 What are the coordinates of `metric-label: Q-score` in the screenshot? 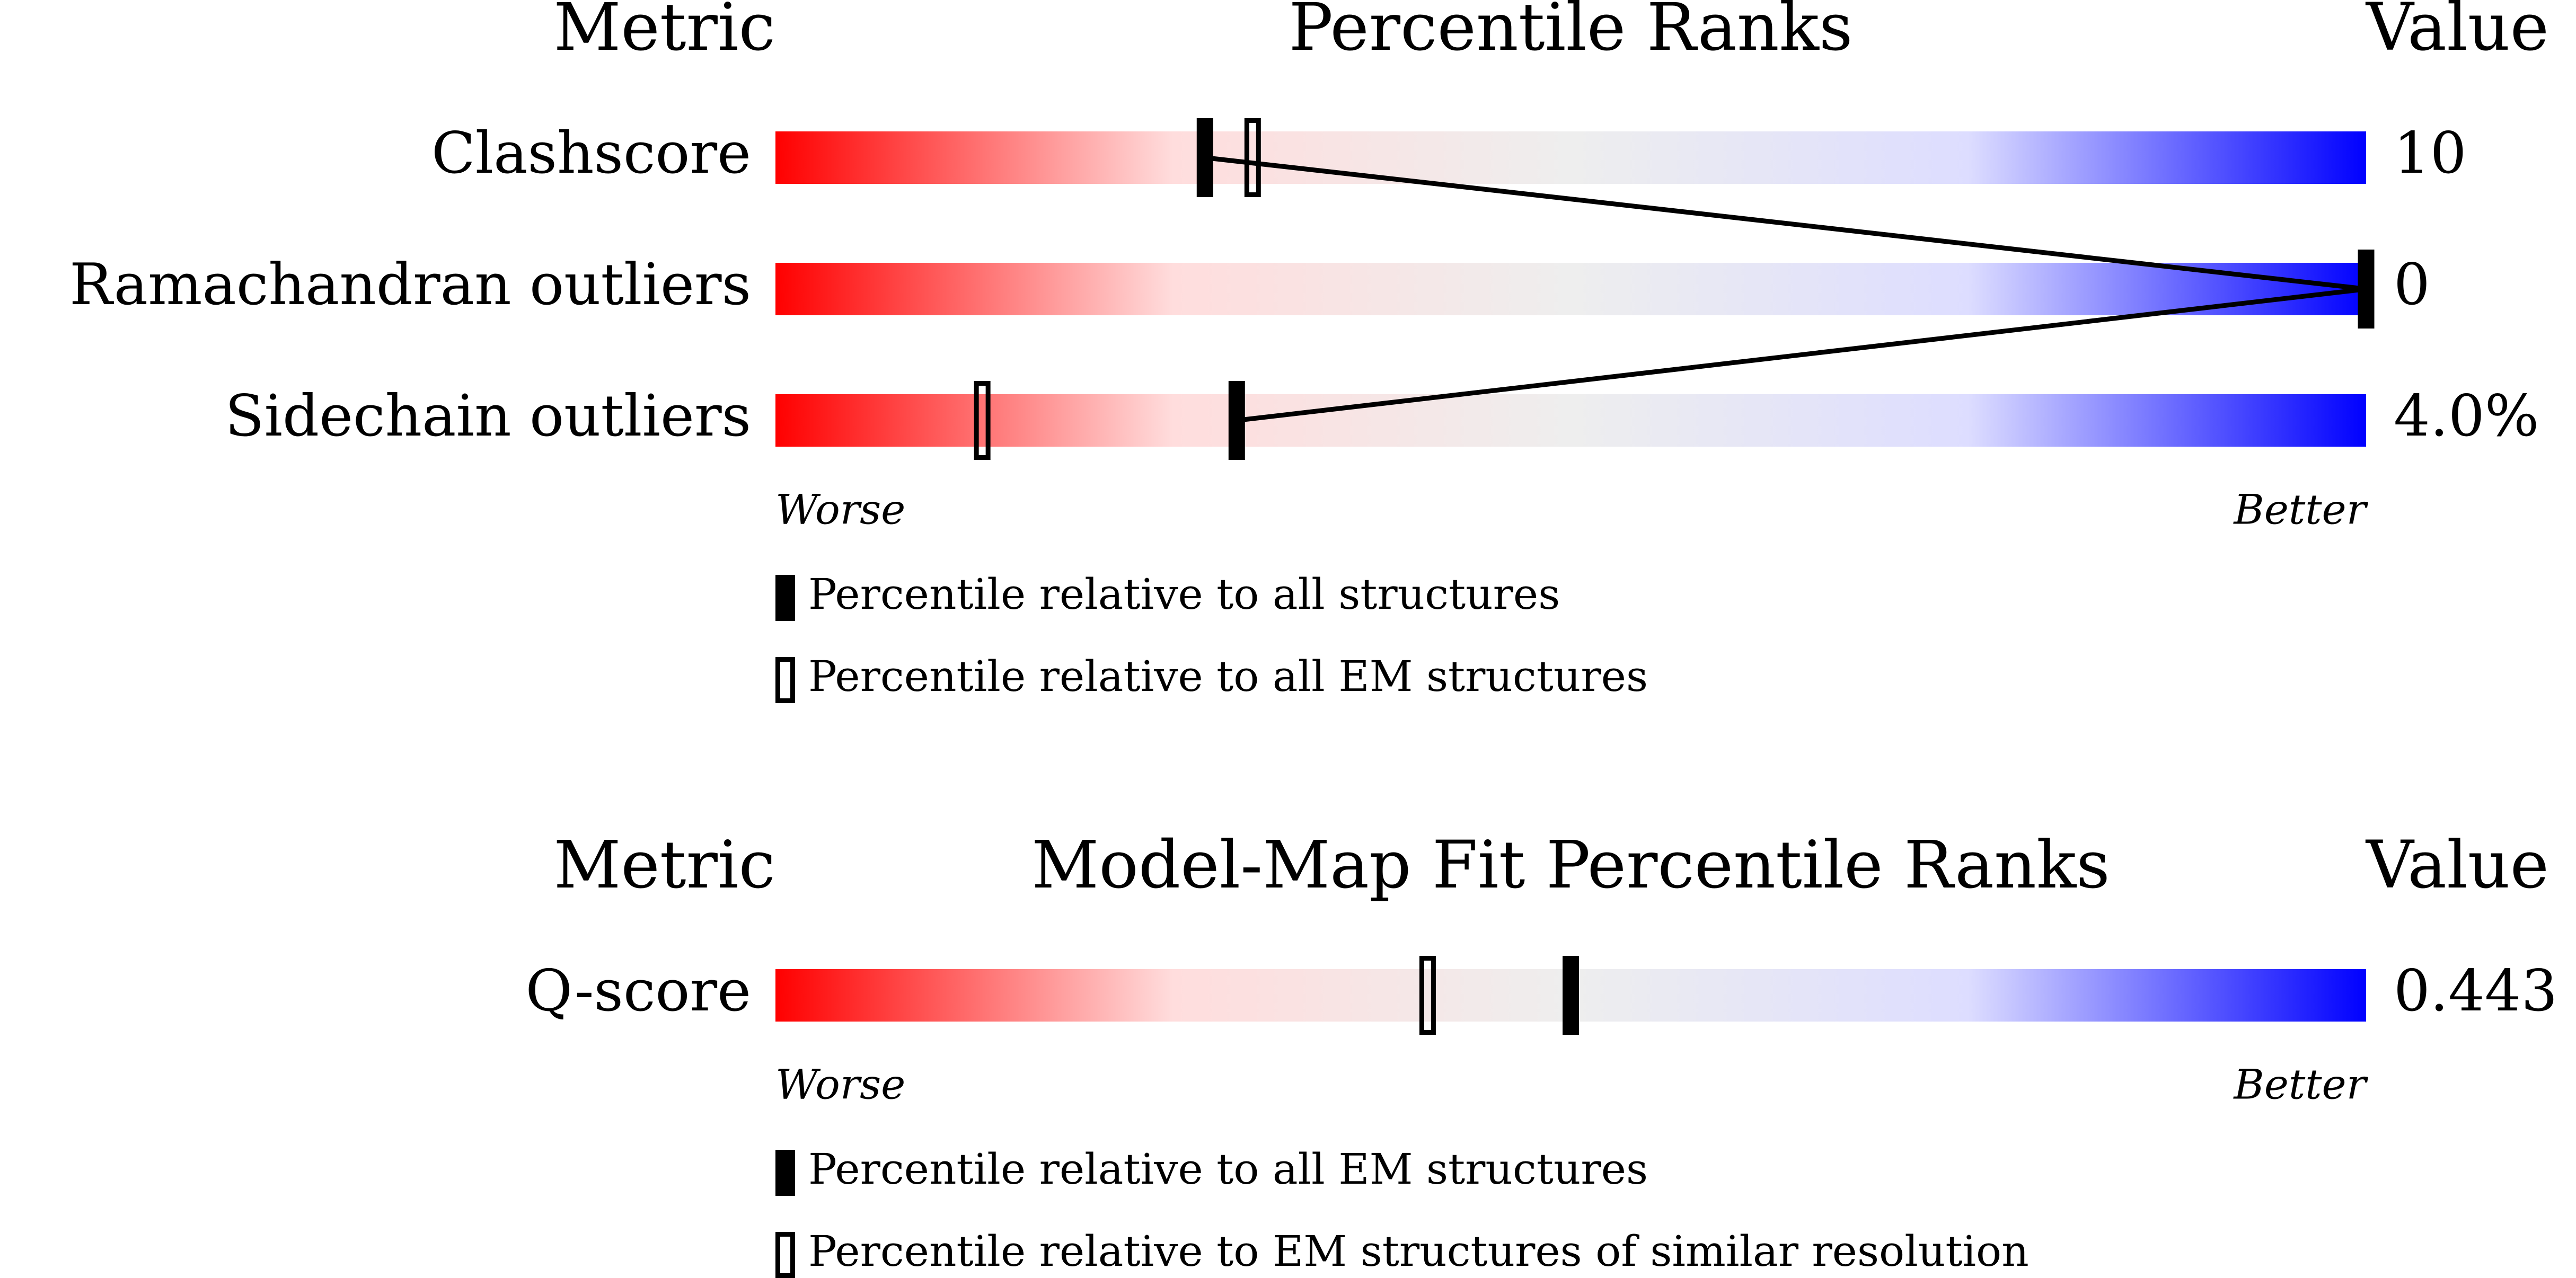 It's located at (638, 991).